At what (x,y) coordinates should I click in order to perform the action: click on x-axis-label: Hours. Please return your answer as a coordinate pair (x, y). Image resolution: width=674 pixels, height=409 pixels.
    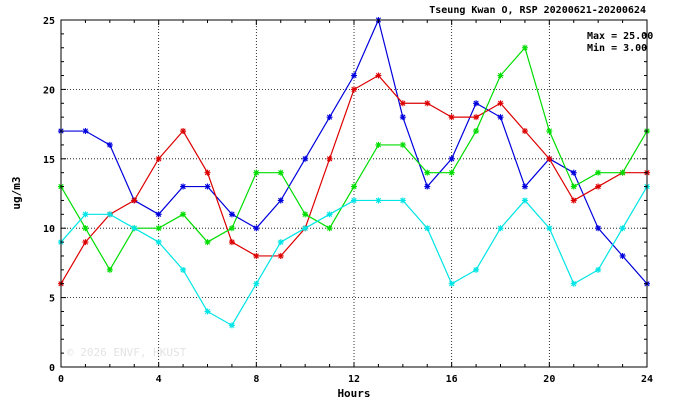
    Looking at the image, I should click on (353, 393).